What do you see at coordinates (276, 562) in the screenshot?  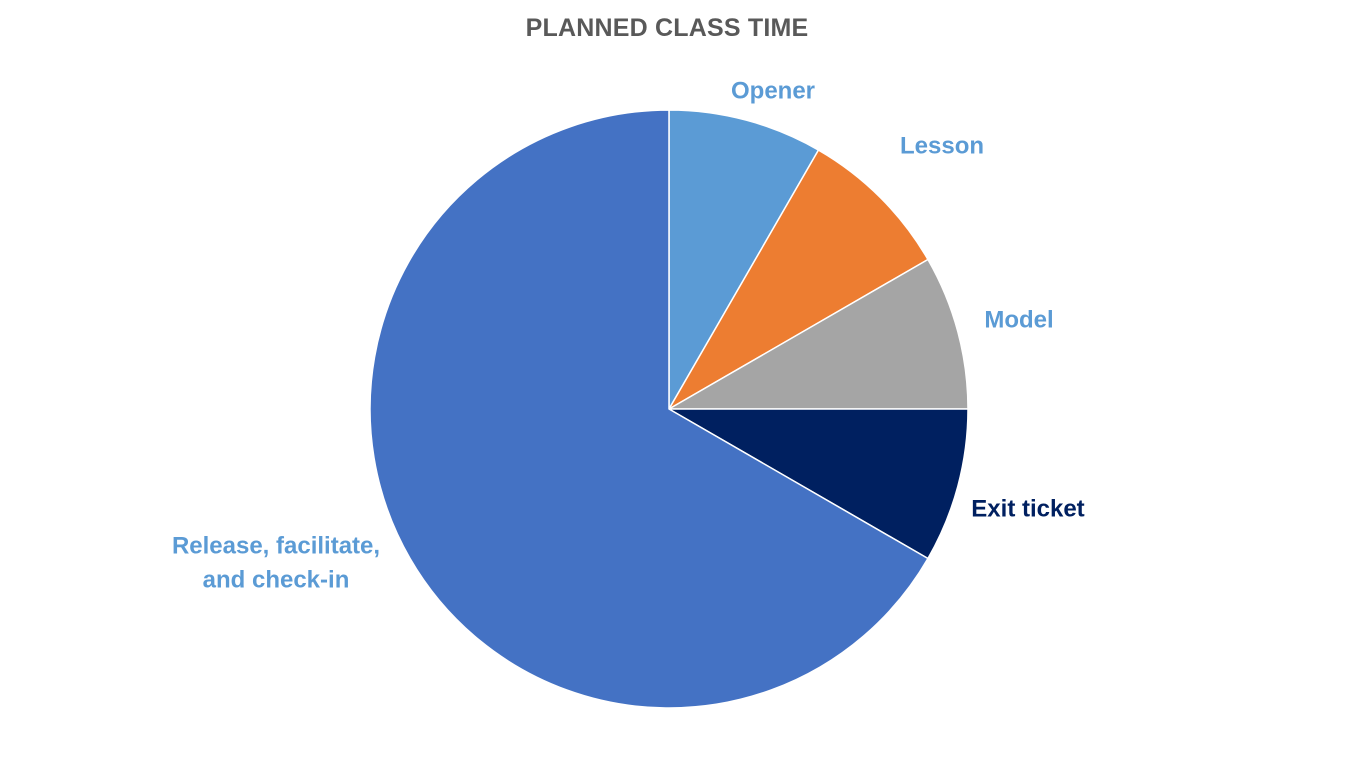 I see `slice-label-release-facilitate-and-check-in: Release, facilitate, and check-in` at bounding box center [276, 562].